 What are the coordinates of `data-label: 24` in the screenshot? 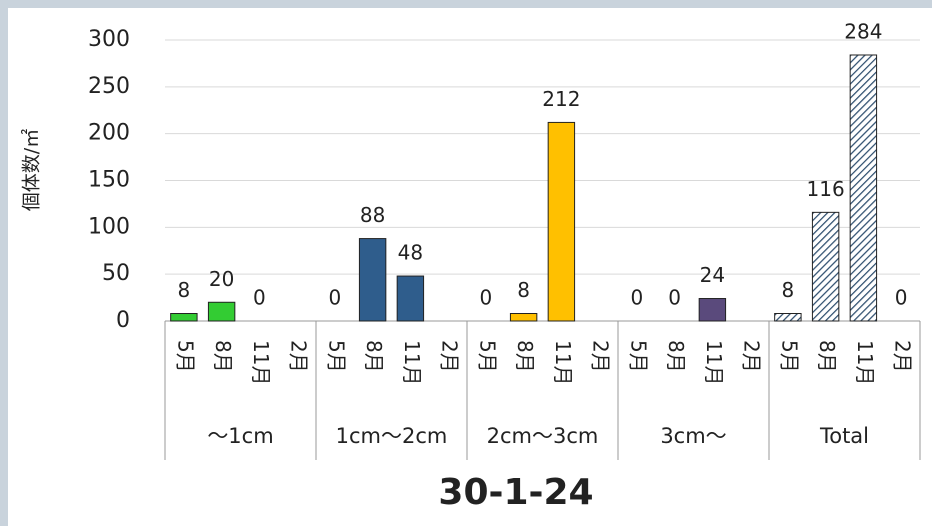 It's located at (712, 275).